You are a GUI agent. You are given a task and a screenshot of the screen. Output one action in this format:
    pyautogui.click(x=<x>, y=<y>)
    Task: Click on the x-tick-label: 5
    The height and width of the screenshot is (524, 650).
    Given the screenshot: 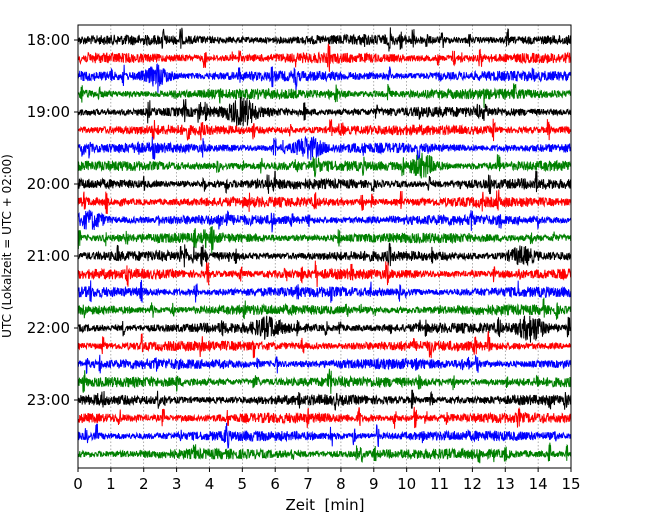 What is the action you would take?
    pyautogui.click(x=243, y=484)
    